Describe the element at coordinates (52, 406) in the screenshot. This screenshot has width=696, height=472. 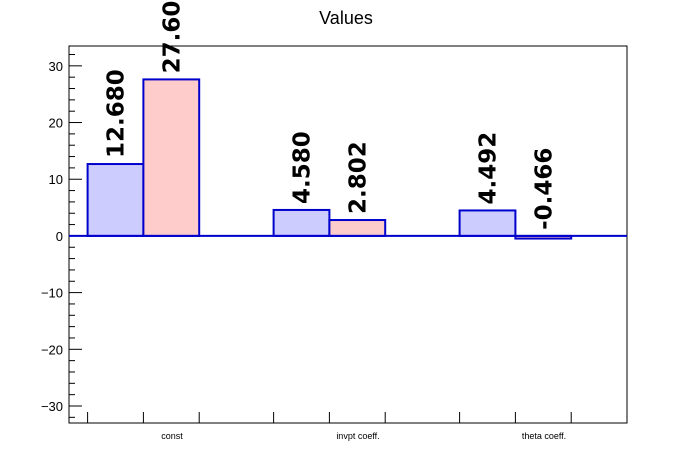
I see `y-tick-label: −30` at that location.